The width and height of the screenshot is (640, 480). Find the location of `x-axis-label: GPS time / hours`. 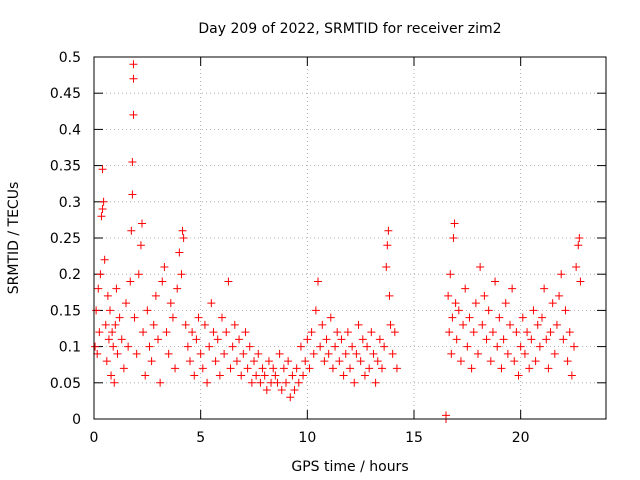

x-axis-label: GPS time / hours is located at coordinates (349, 467).